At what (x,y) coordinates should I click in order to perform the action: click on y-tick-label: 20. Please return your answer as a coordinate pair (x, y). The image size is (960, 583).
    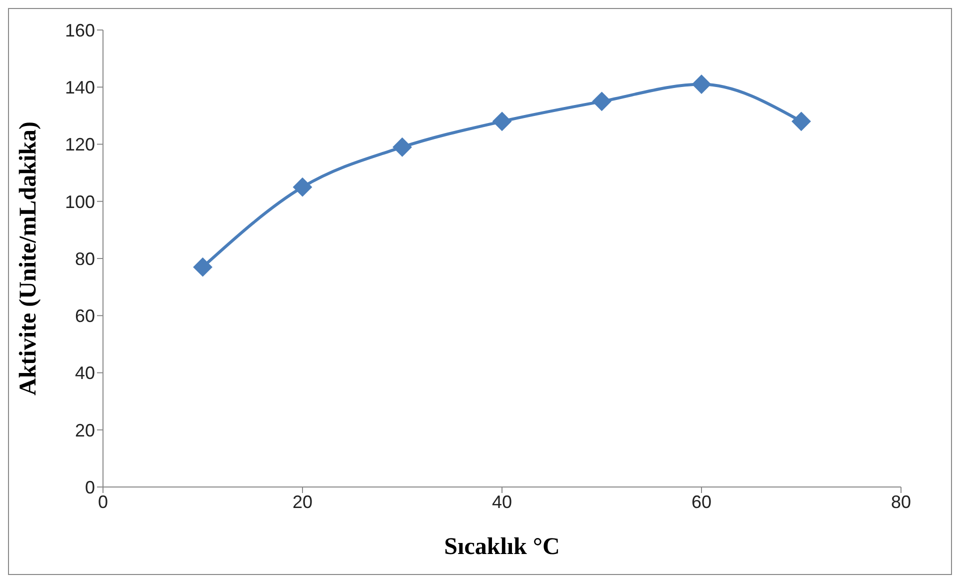
    Looking at the image, I should click on (84, 430).